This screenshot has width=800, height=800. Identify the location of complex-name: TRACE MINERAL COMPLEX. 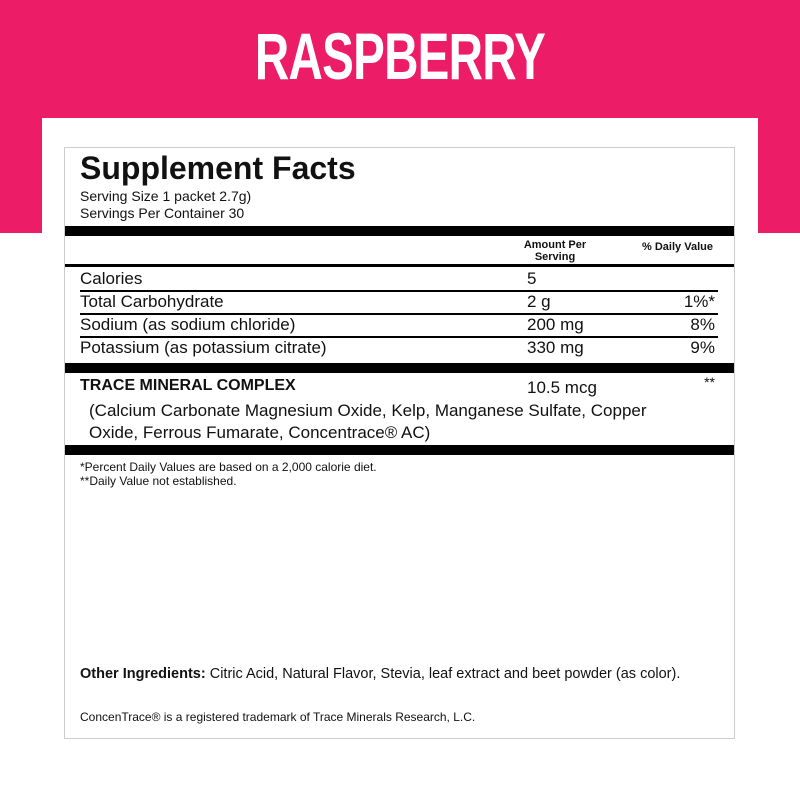
(188, 385).